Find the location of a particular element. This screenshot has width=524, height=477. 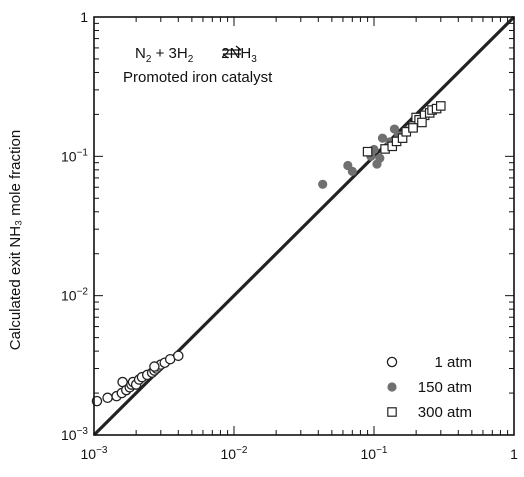

series-1-atm is located at coordinates (137, 378).